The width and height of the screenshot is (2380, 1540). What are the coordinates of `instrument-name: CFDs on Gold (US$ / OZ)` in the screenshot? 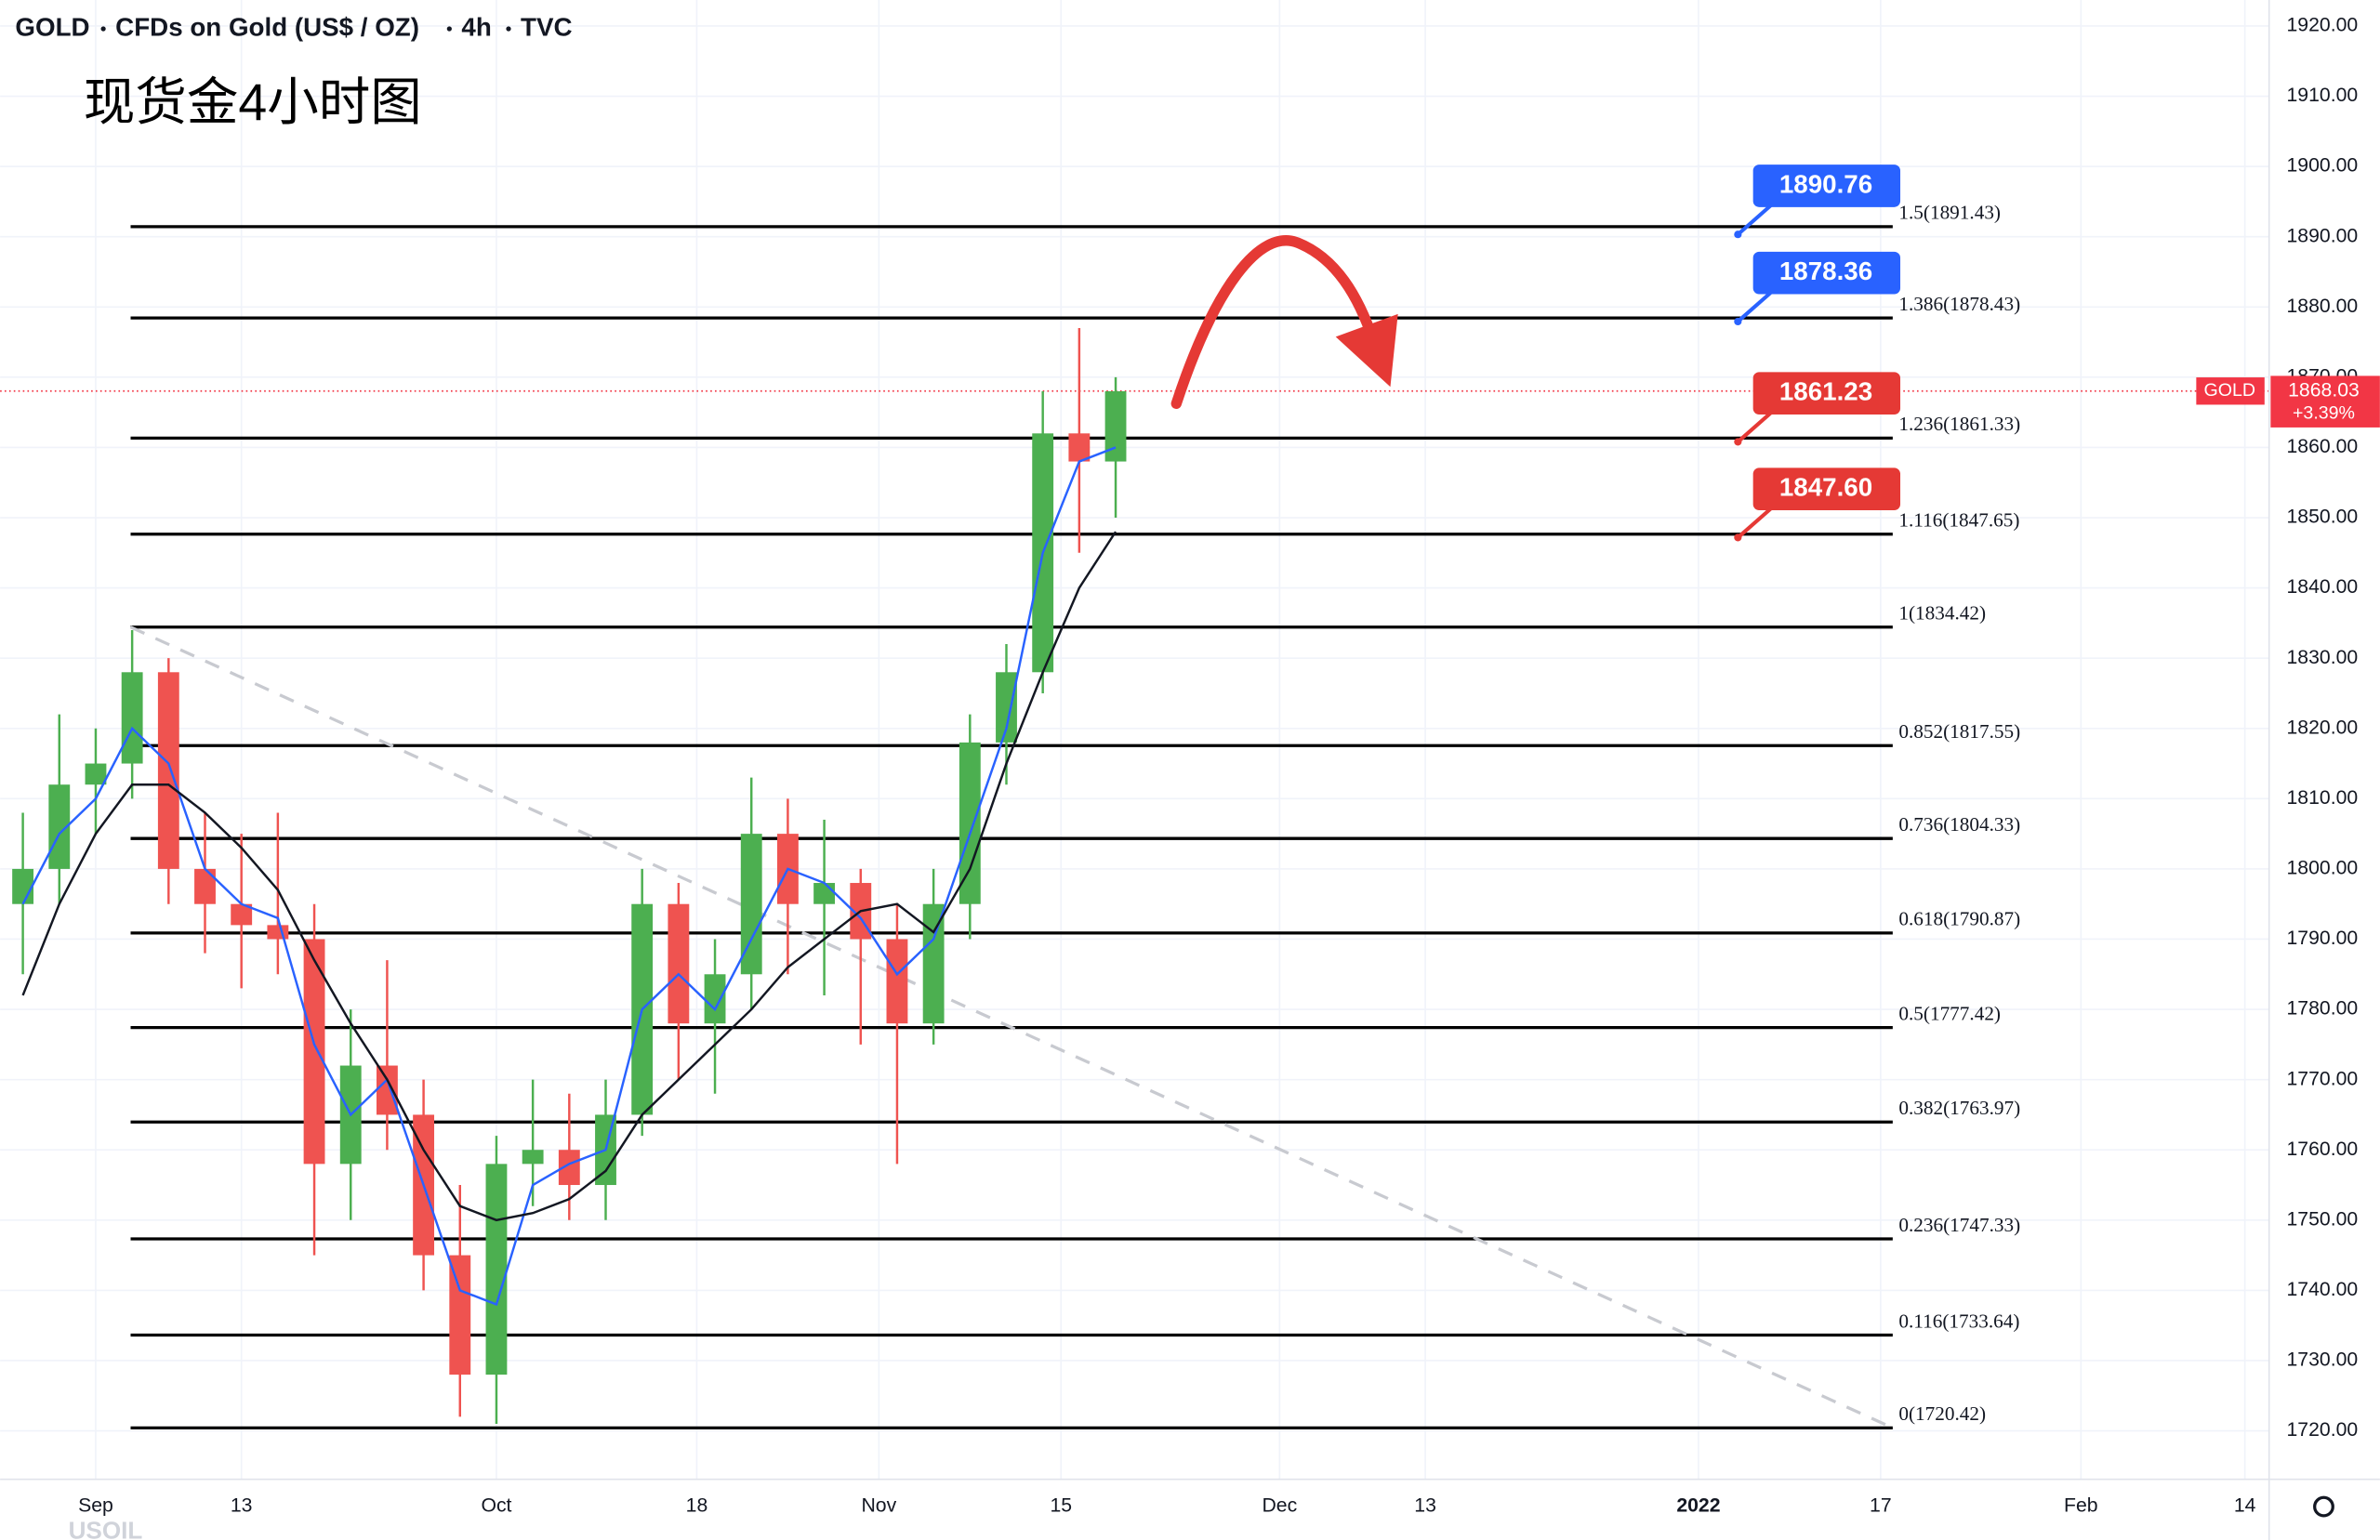 It's located at (267, 26).